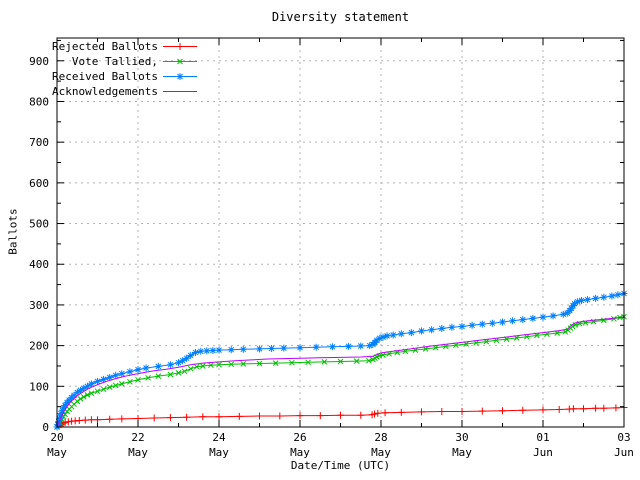  I want to click on svg-text: 900, so click(39, 61).